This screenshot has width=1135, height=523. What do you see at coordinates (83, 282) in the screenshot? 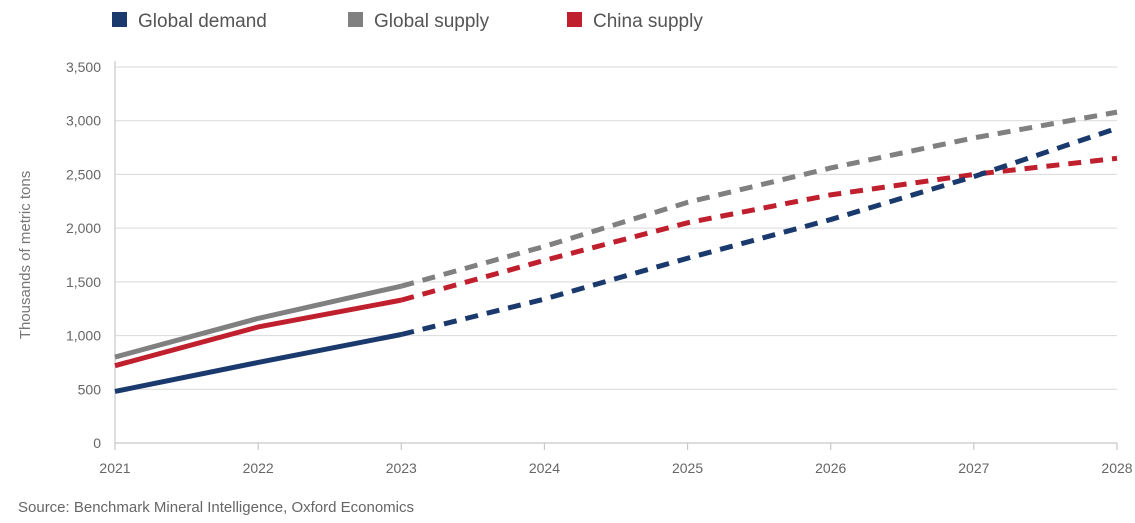
I see `y-tick-label: 1,500` at bounding box center [83, 282].